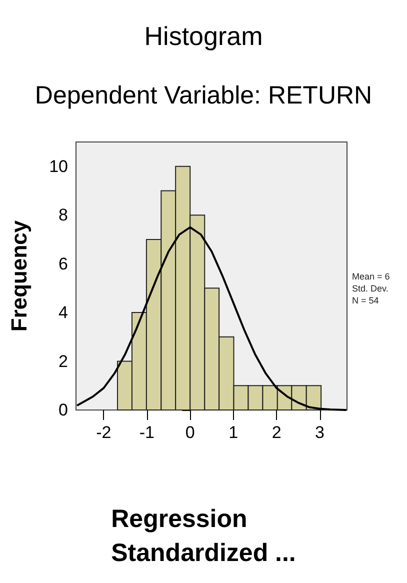  I want to click on y-axis-title: Frequency, so click(19, 276).